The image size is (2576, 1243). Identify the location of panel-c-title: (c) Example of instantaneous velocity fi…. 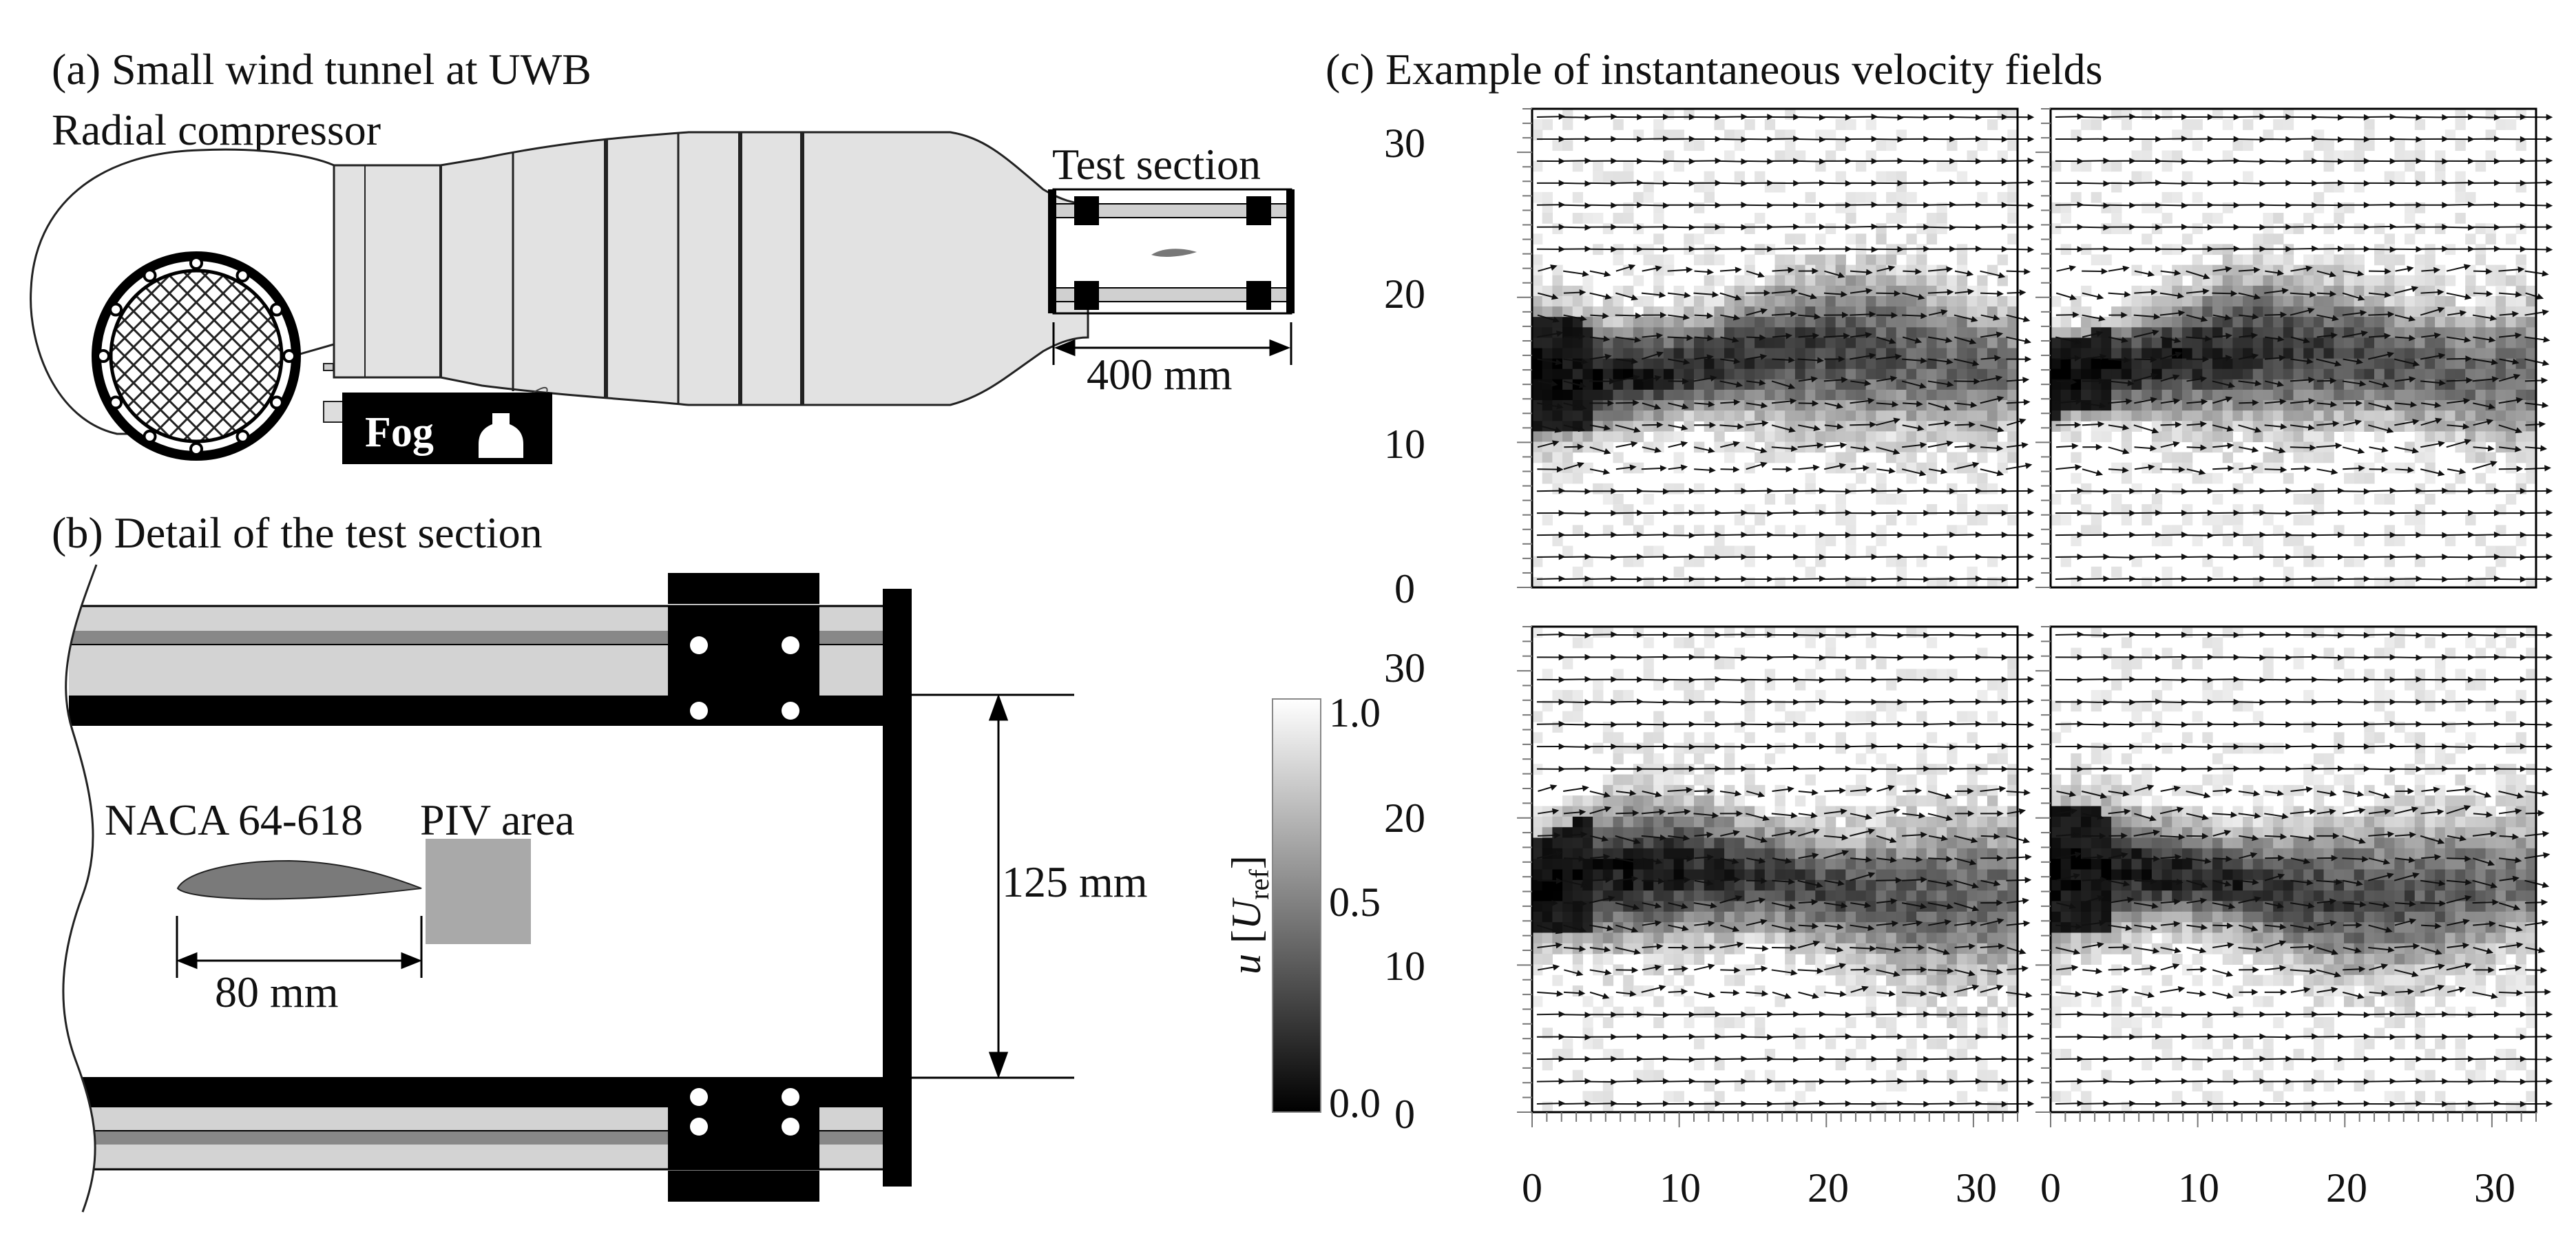
(1714, 69).